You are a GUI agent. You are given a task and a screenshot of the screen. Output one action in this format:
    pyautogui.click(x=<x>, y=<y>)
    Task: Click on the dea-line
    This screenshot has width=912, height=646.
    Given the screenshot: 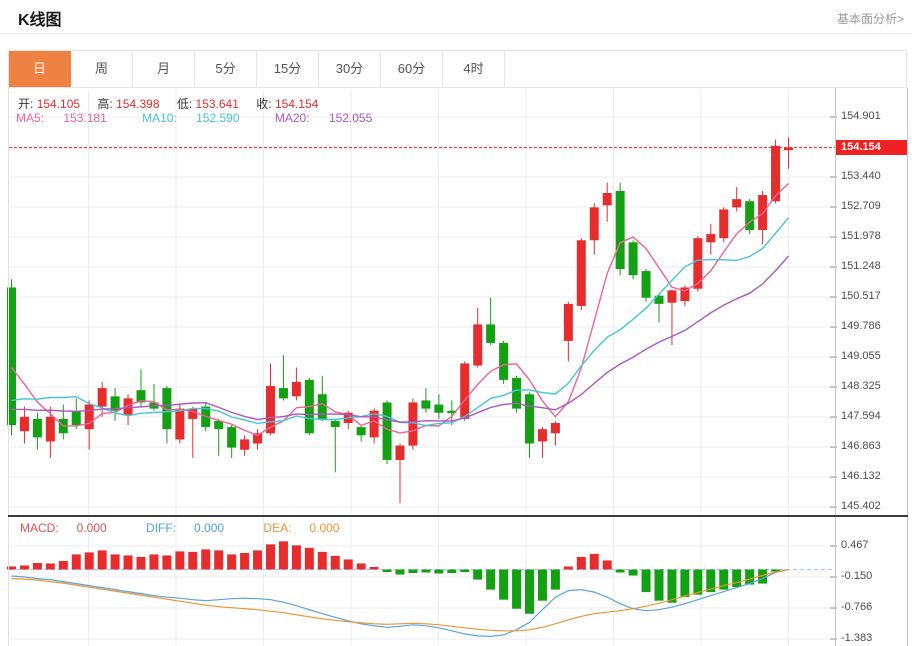 What is the action you would take?
    pyautogui.click(x=400, y=600)
    